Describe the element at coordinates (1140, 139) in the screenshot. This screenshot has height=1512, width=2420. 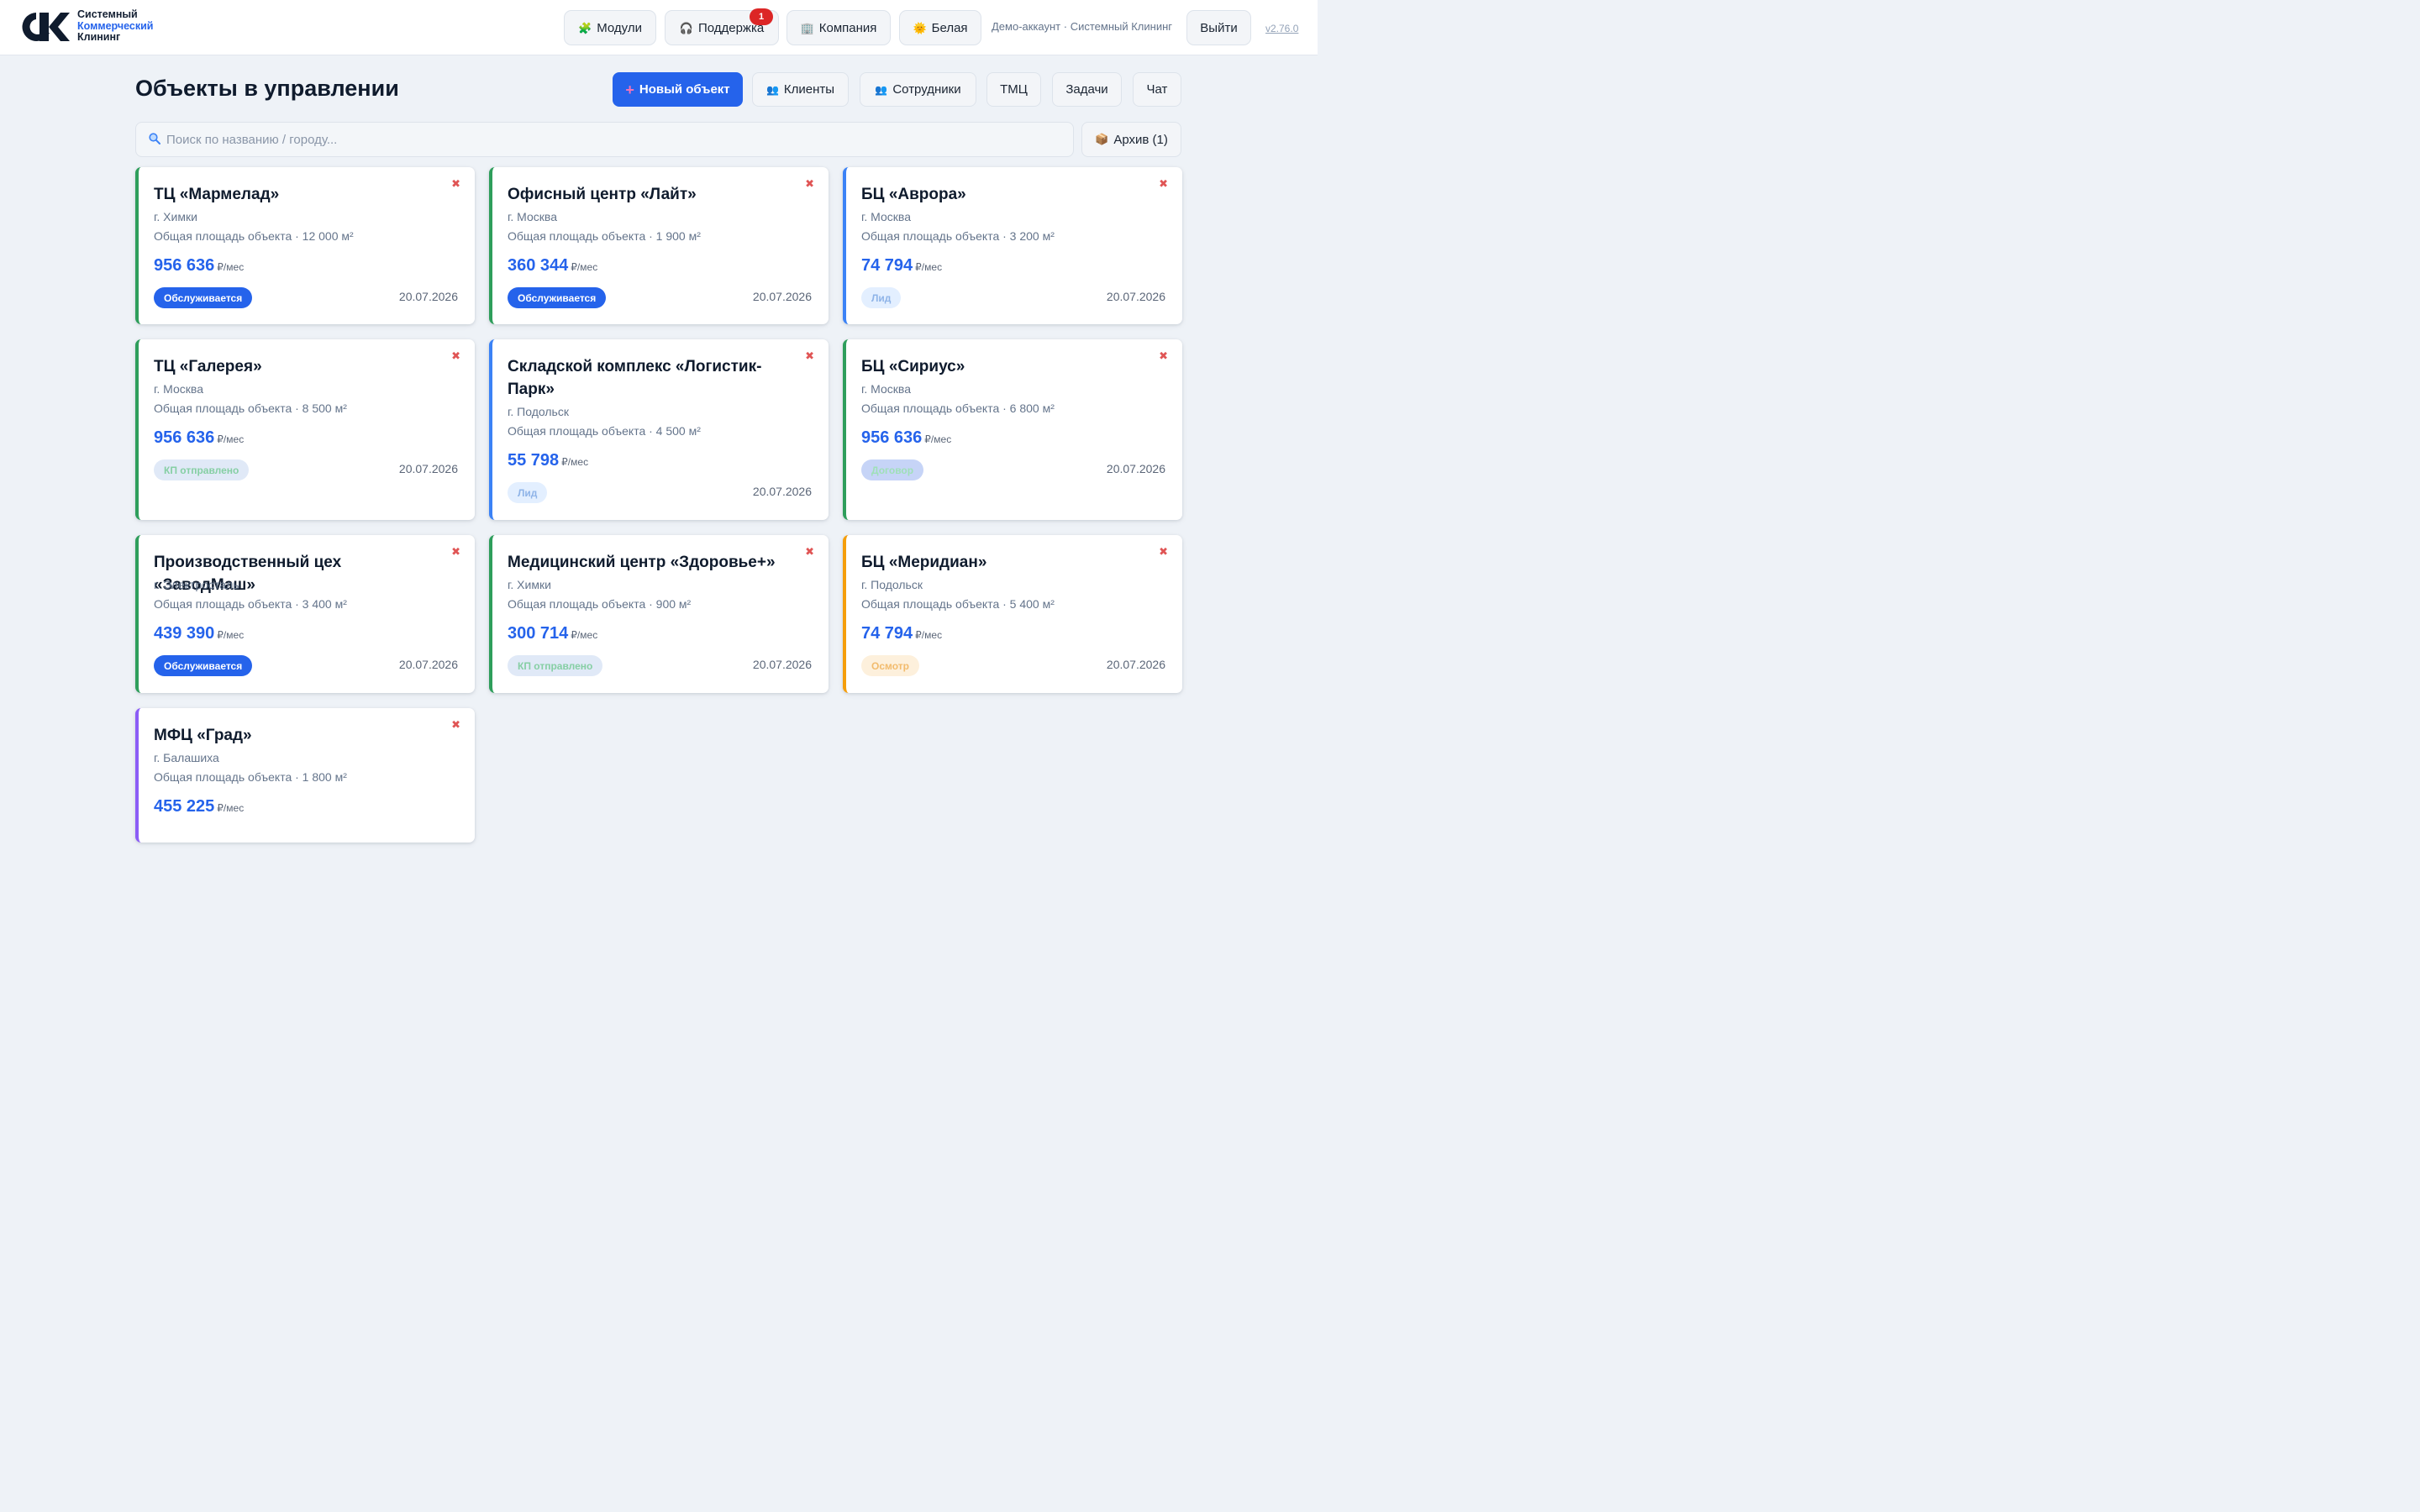
I see `archive-label: Архив (1)` at that location.